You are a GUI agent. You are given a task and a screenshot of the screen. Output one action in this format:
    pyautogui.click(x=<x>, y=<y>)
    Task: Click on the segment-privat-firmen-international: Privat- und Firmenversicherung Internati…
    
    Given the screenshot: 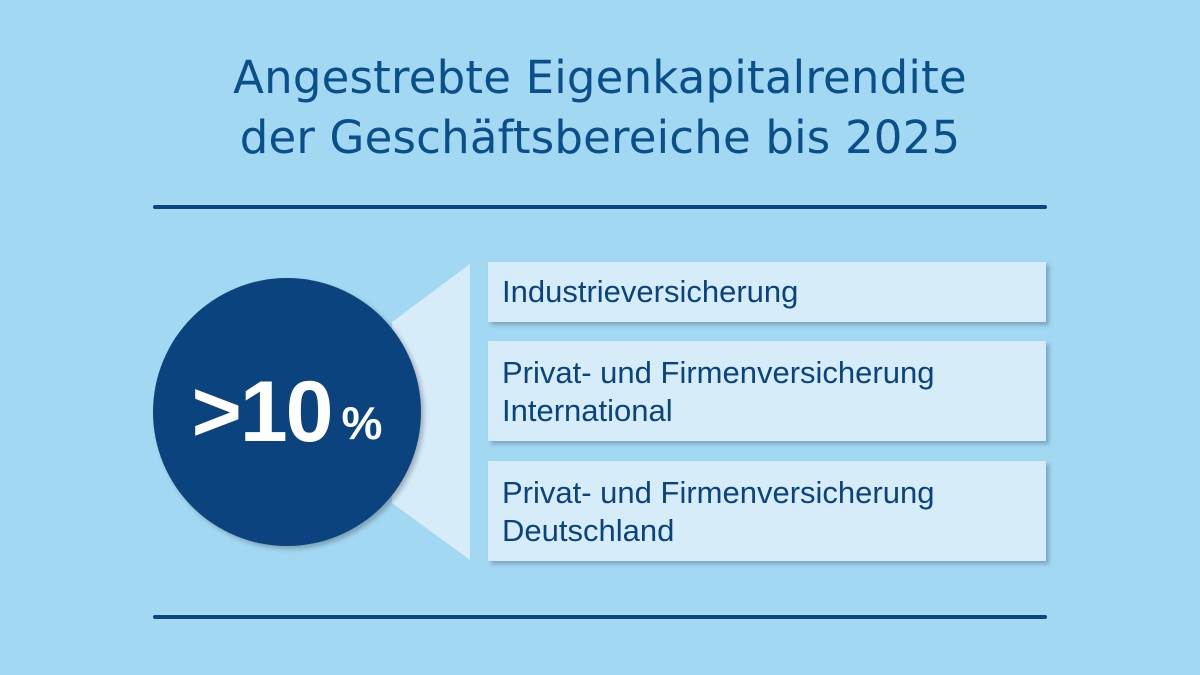 What is the action you would take?
    pyautogui.click(x=767, y=391)
    